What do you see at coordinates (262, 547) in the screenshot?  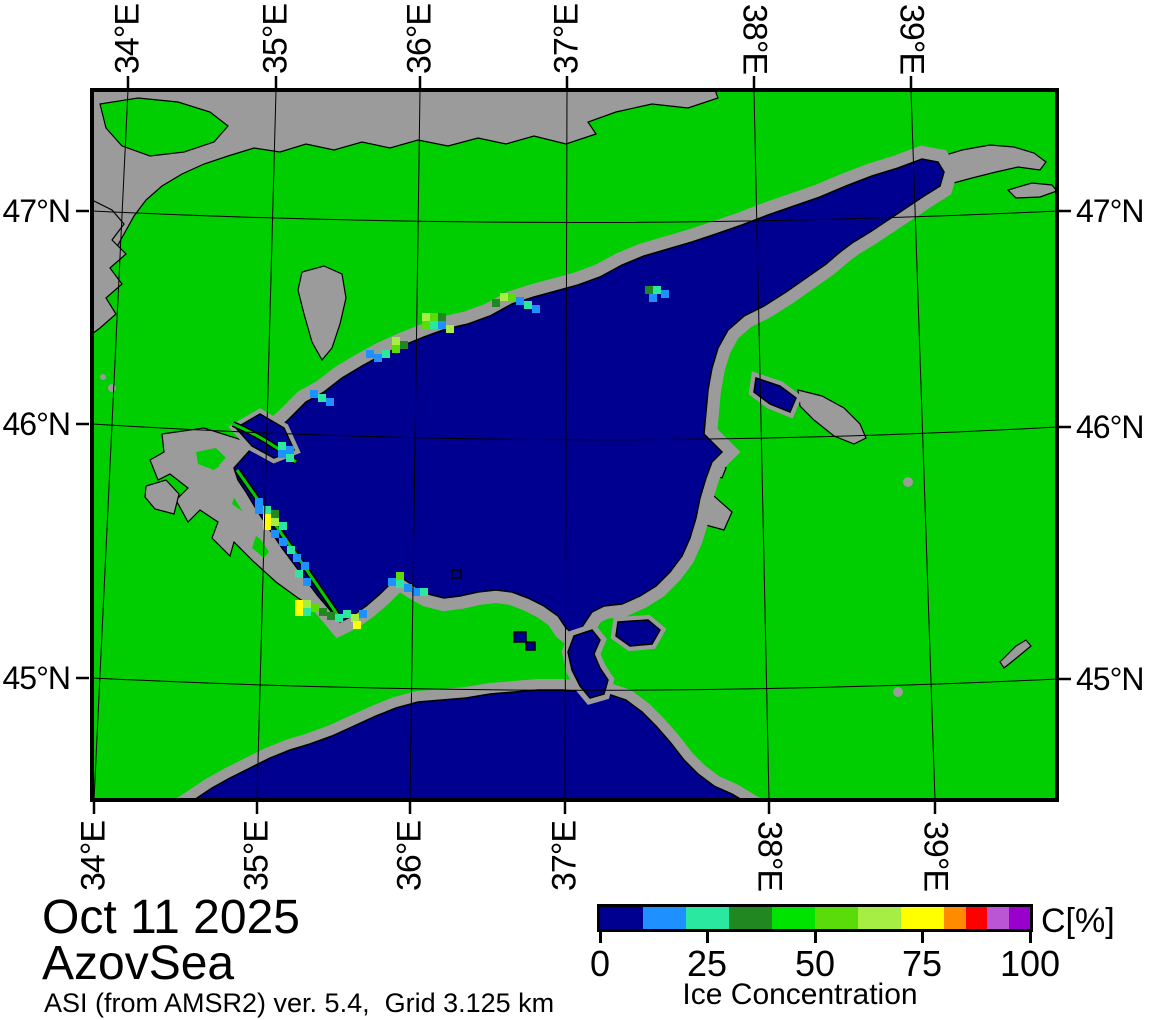 I see `sivash-island` at bounding box center [262, 547].